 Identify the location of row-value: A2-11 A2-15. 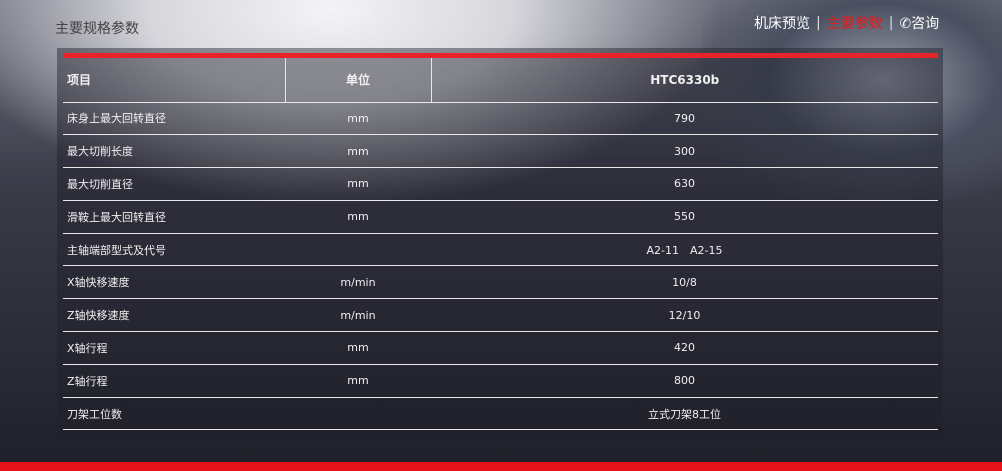
(684, 250).